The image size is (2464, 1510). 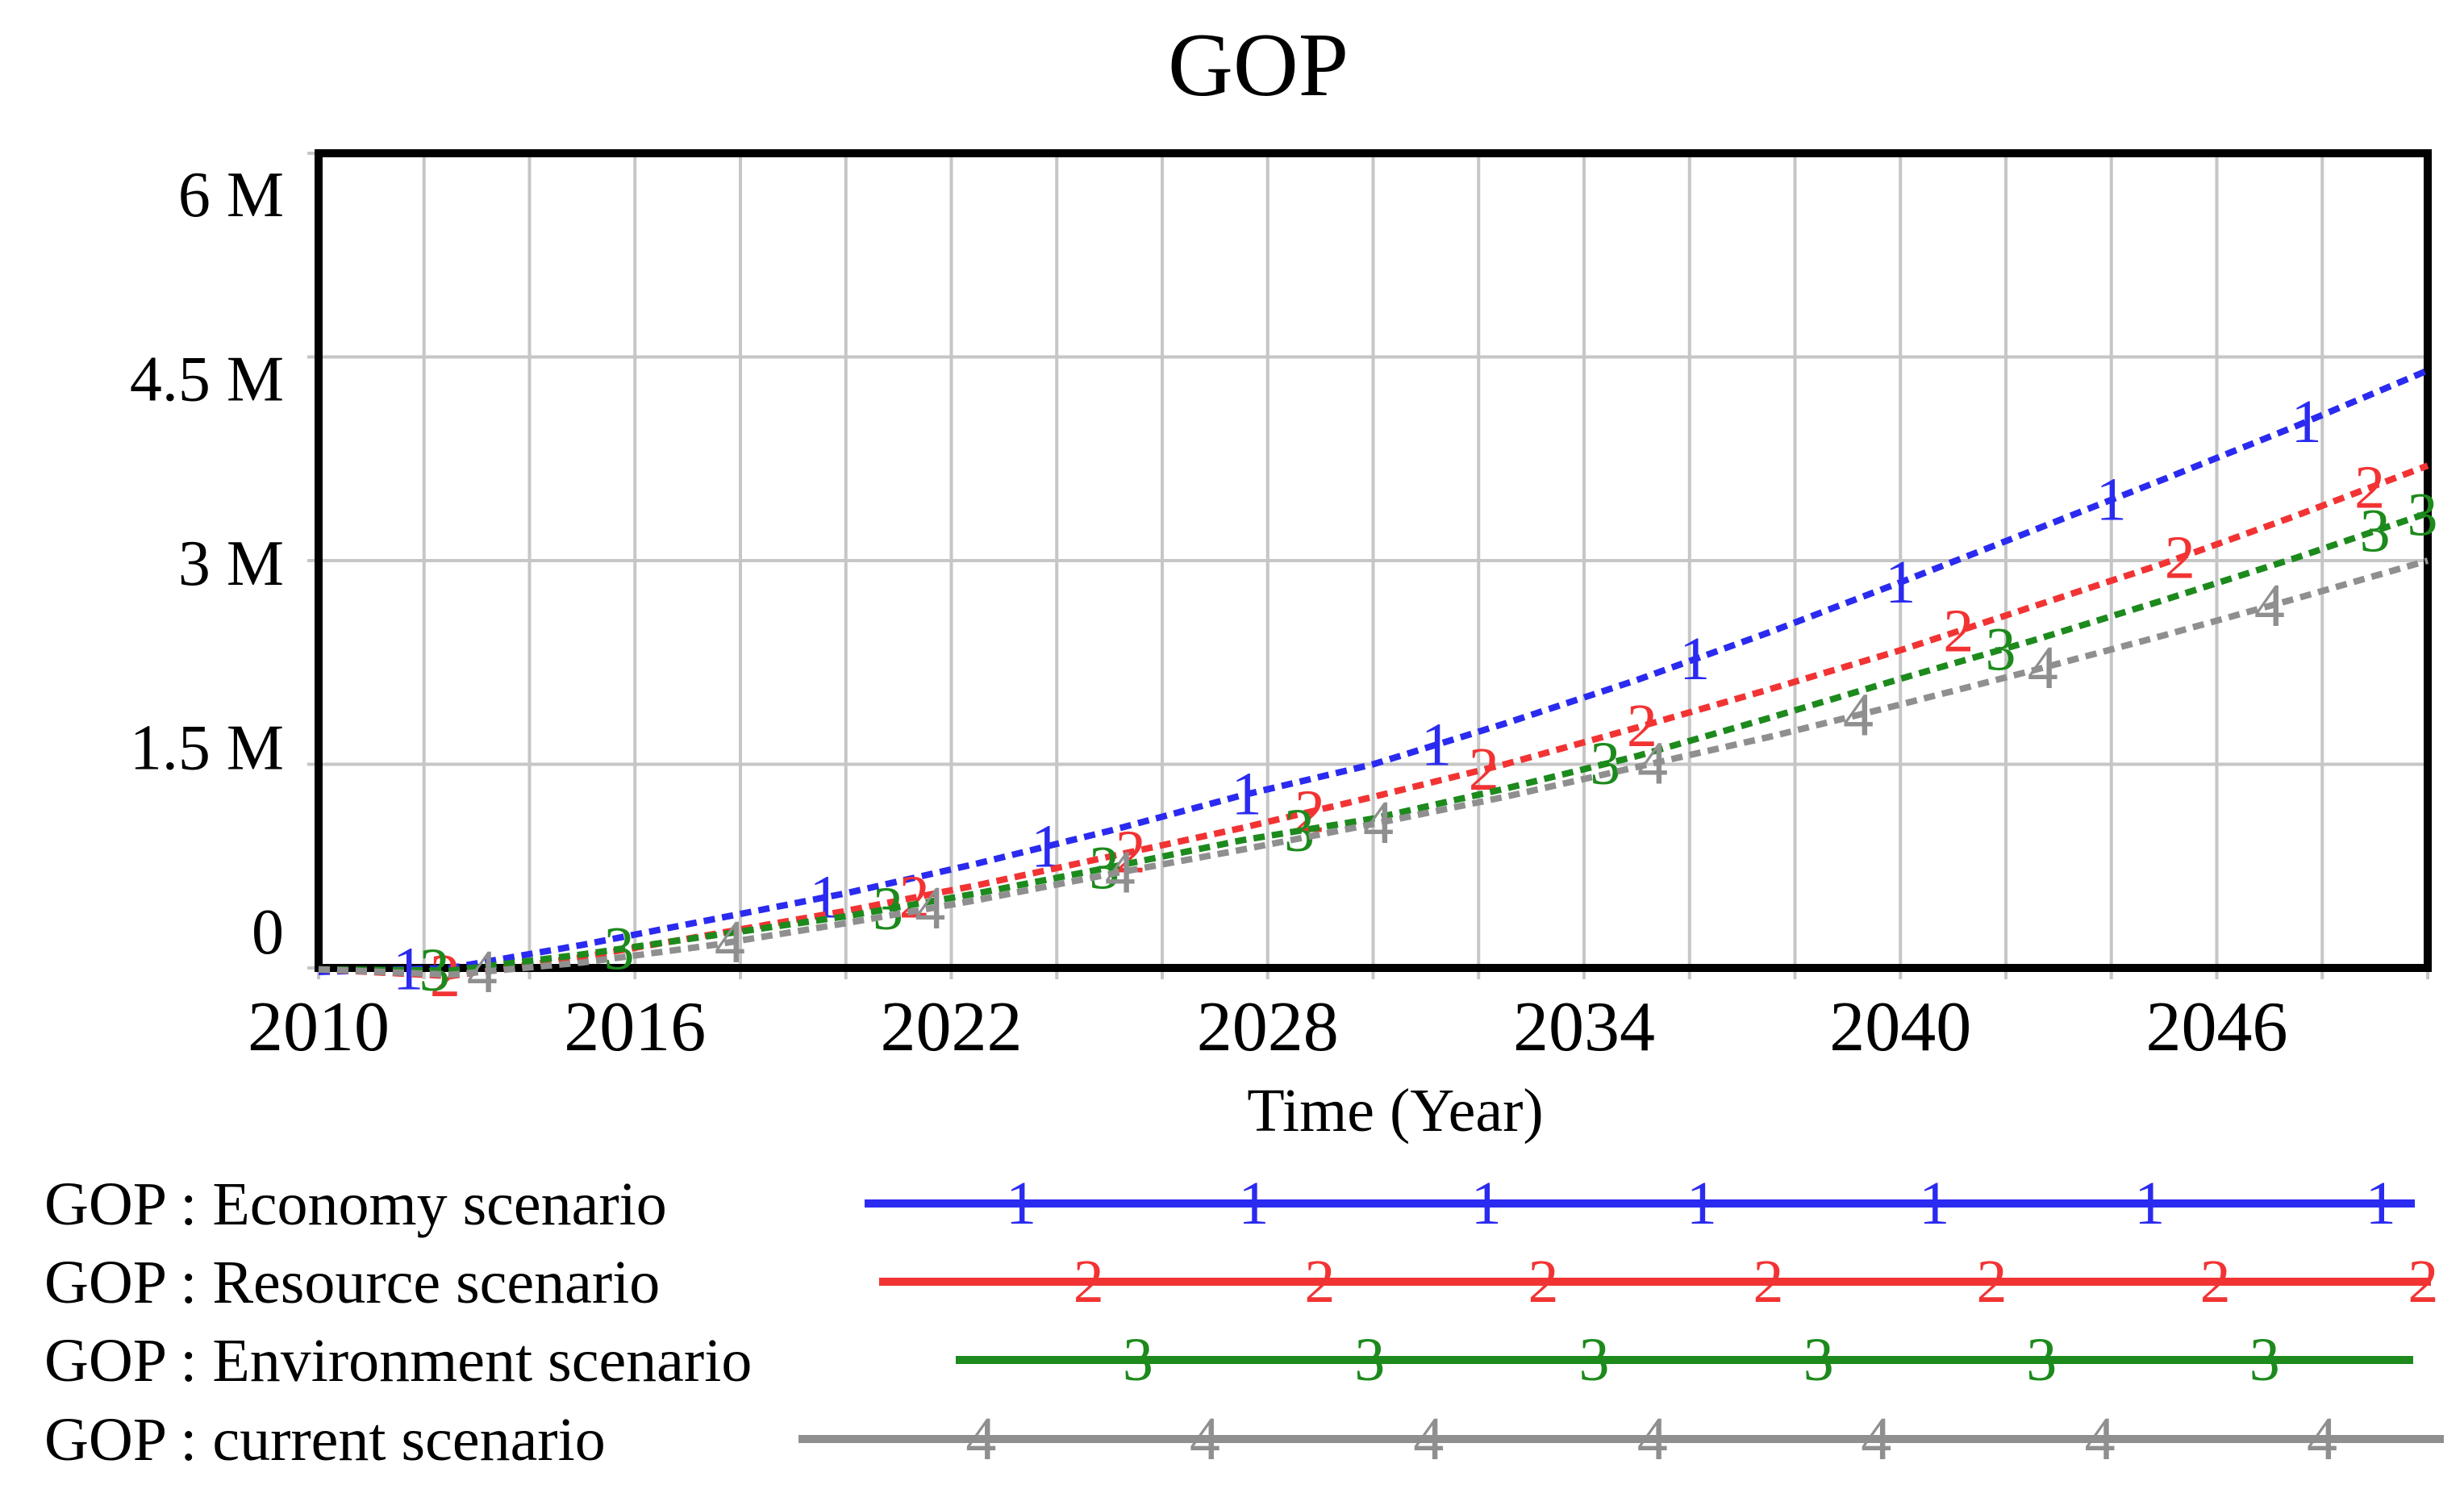 I want to click on x-tick-label: 2028, so click(x=1268, y=1027).